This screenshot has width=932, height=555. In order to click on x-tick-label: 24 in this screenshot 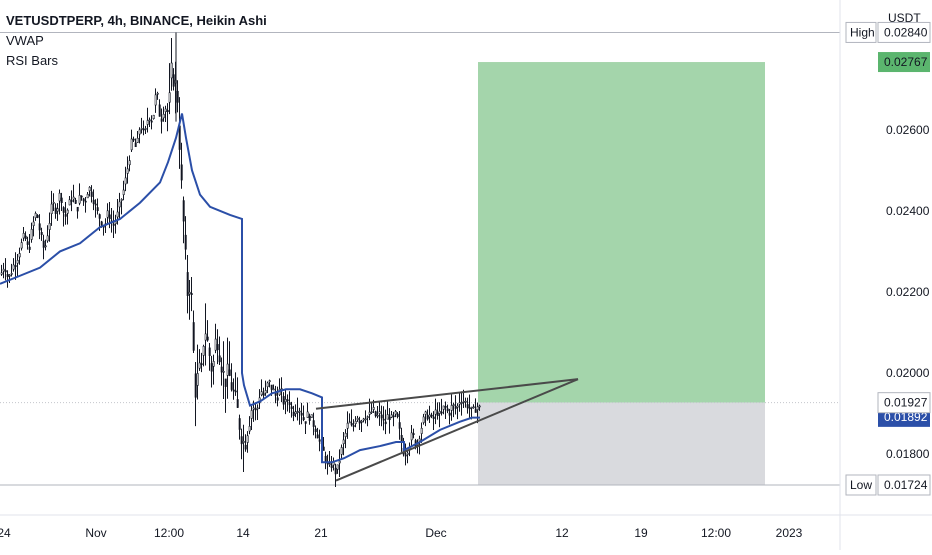, I will do `click(5, 533)`.